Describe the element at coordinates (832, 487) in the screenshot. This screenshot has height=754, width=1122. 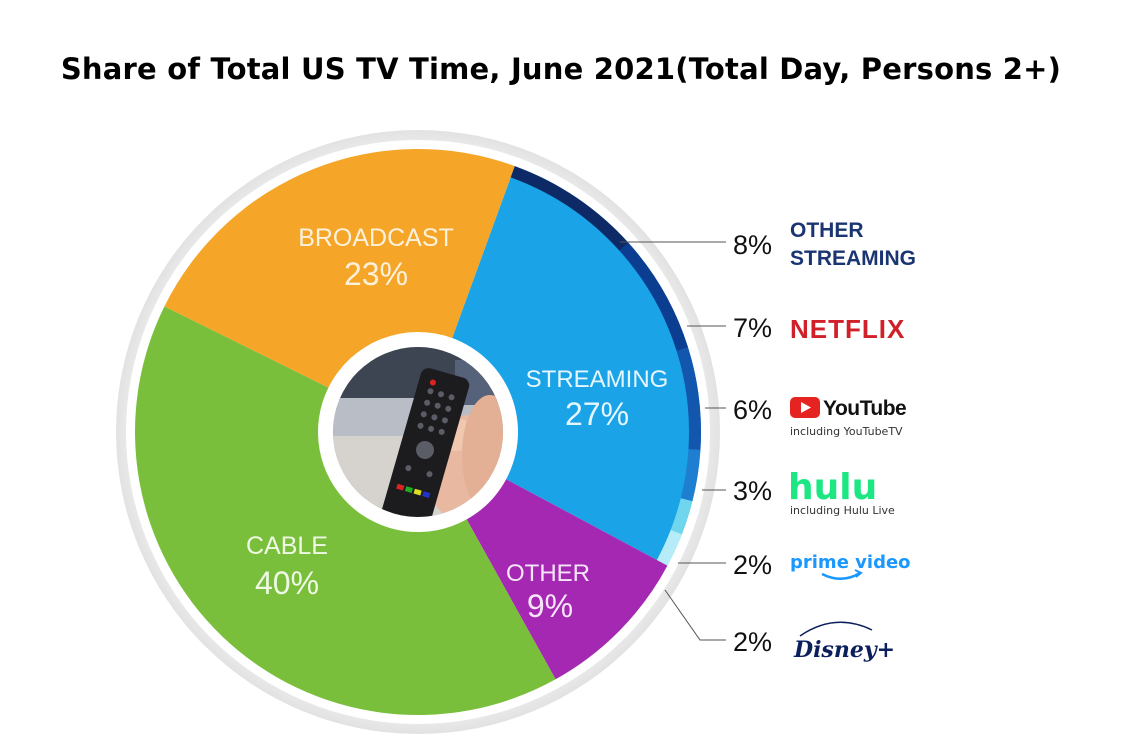
I see `legend-hulu: hulu` at that location.